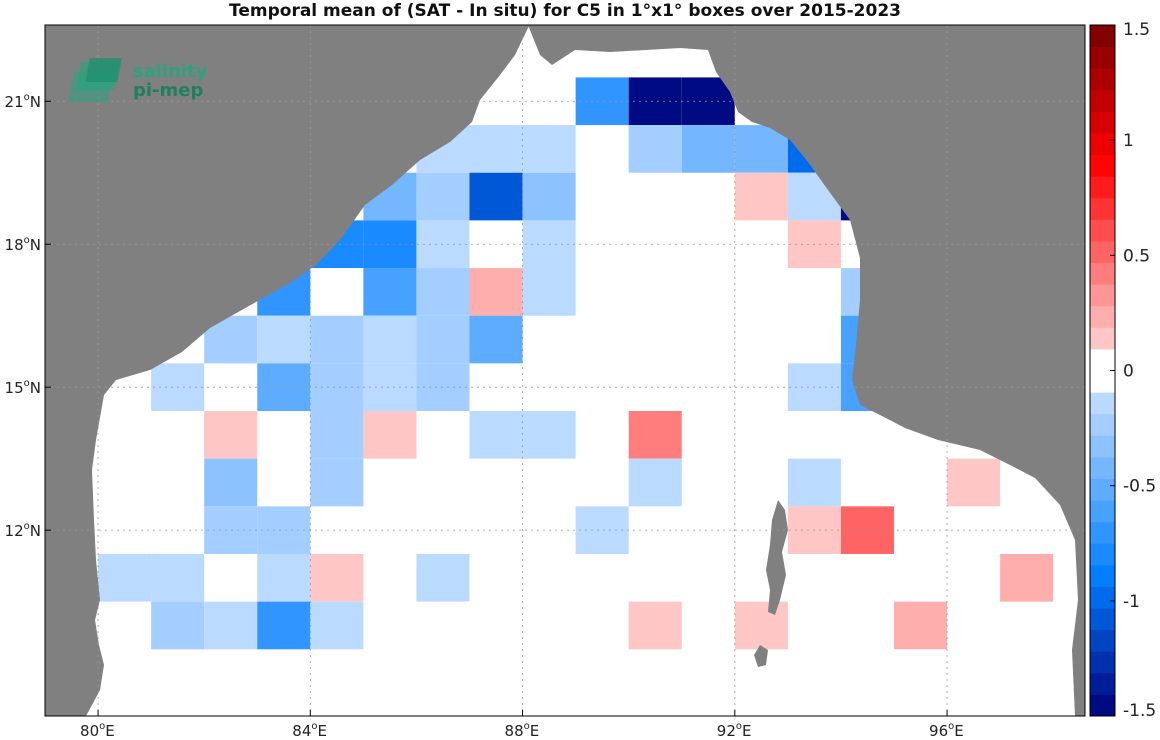 This screenshot has height=740, width=1160. Describe the element at coordinates (1128, 372) in the screenshot. I see `colorbar-tick-label: 0` at that location.